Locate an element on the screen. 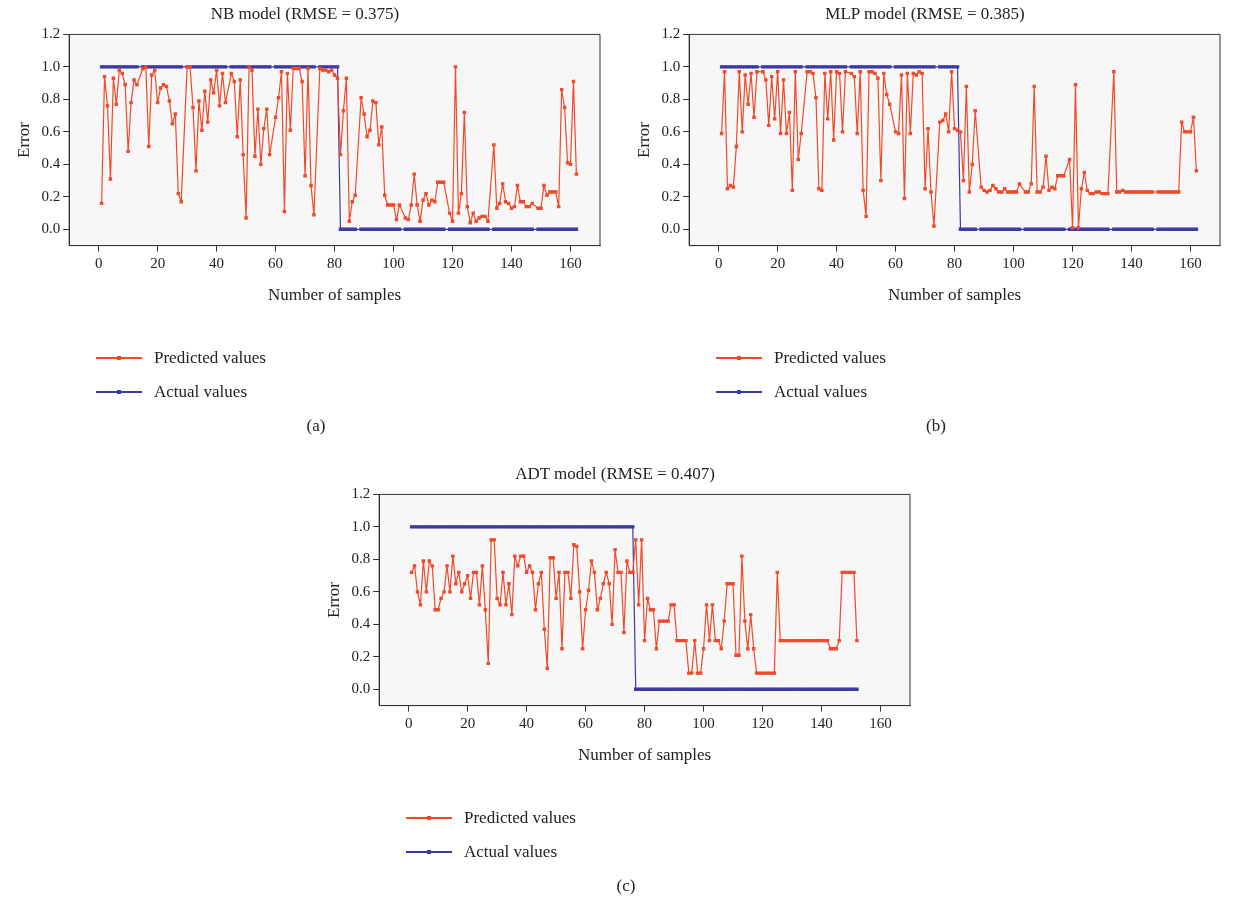  chart-title: NB model (RMSE = 0.375) is located at coordinates (305, 13).